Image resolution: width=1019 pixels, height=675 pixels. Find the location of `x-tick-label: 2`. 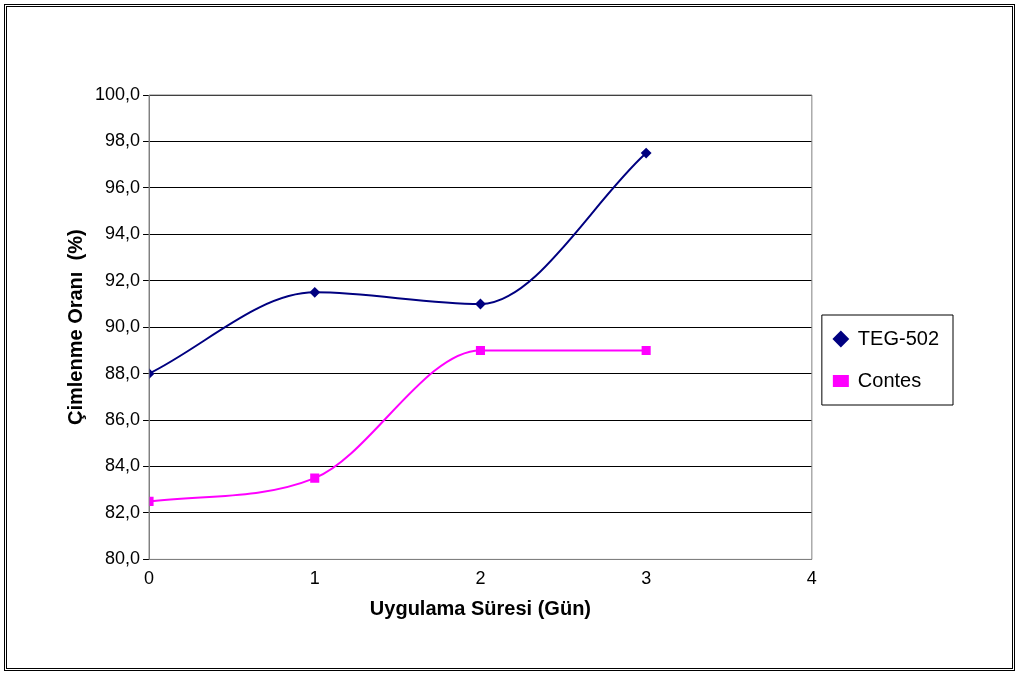

x-tick-label: 2 is located at coordinates (480, 578).